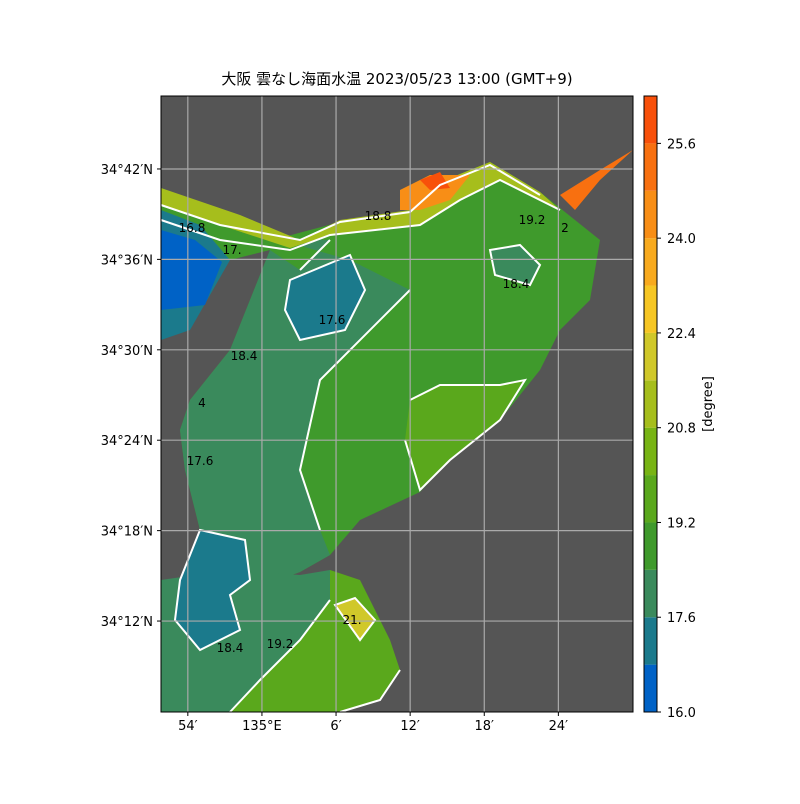 Image resolution: width=800 pixels, height=804 pixels. What do you see at coordinates (127, 260) in the screenshot?
I see `y-tick-label: 34°36′N` at bounding box center [127, 260].